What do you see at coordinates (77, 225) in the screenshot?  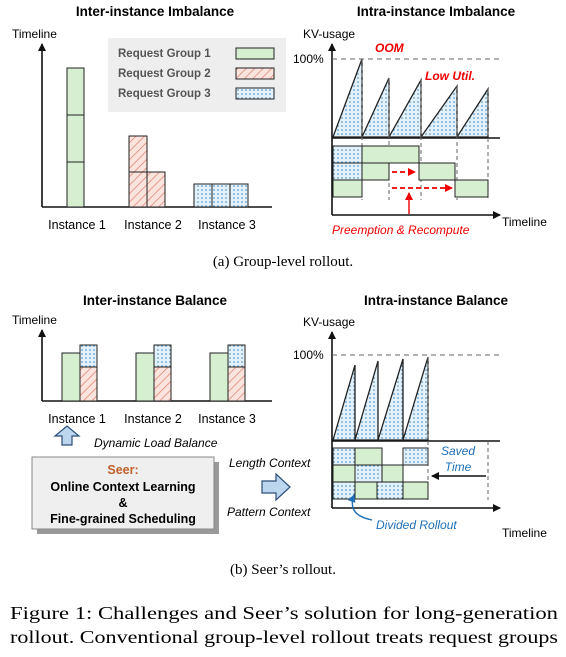 I see `panel-a-instance-1-label: Instance 1` at bounding box center [77, 225].